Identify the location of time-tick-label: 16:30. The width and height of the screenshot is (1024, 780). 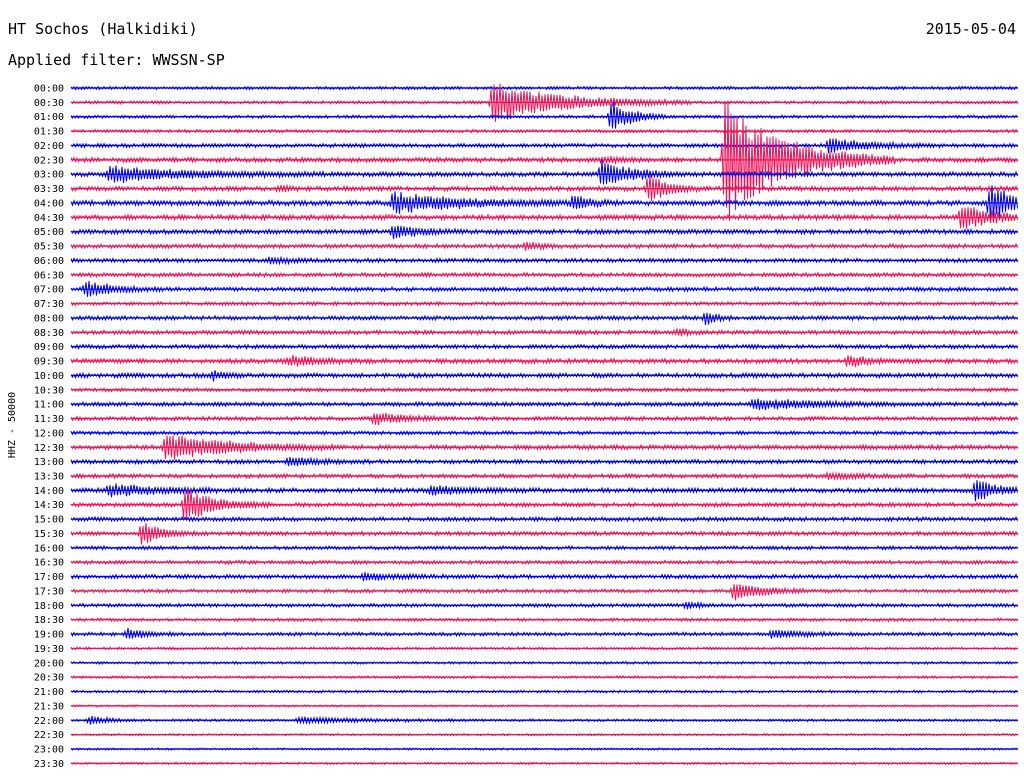
(49, 563).